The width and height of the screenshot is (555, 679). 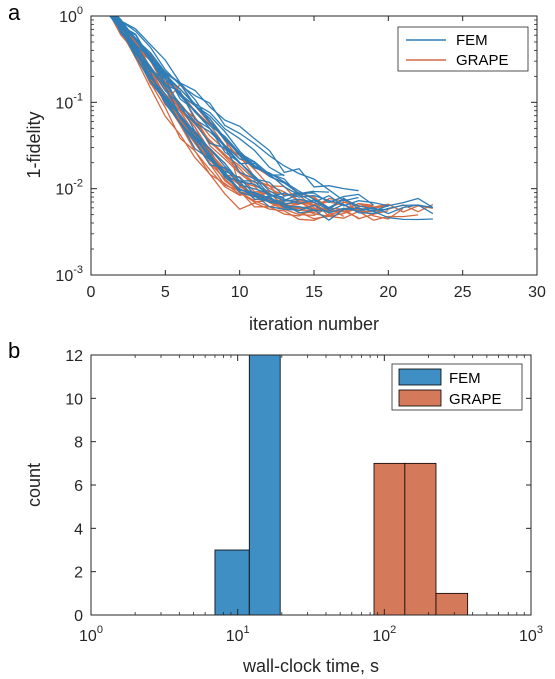 I want to click on panel-a-y-tick-label: 10⁻¹, so click(x=69, y=101).